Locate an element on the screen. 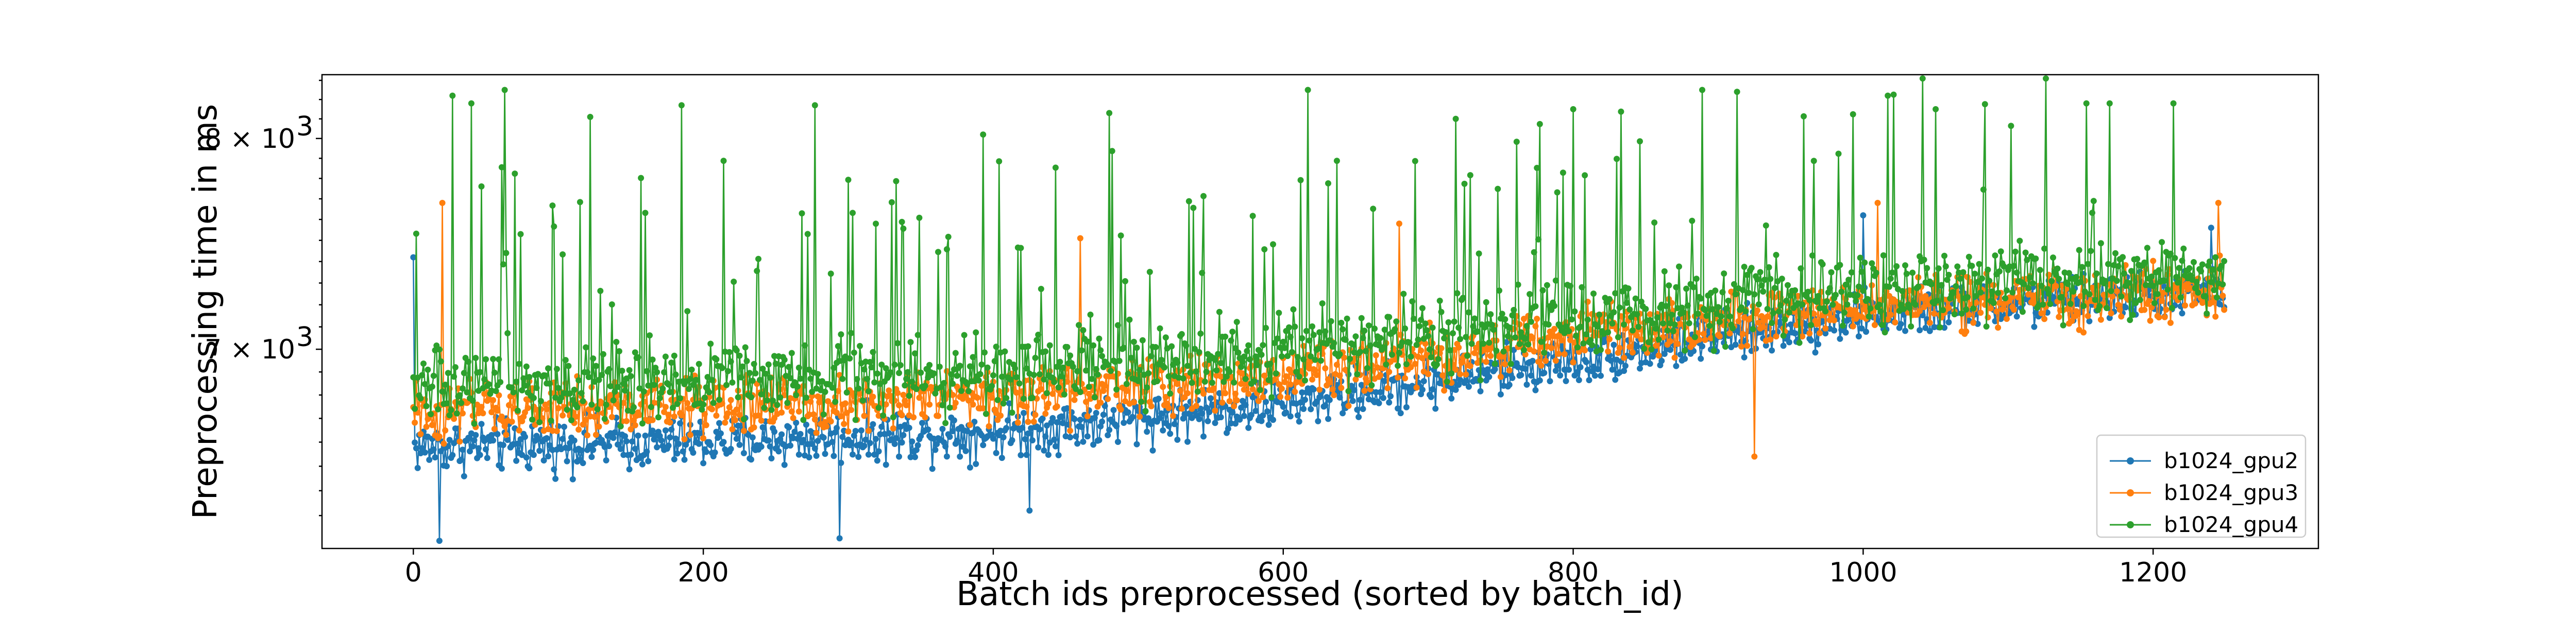  legend-label: b1024_gpu4 is located at coordinates (2231, 524).